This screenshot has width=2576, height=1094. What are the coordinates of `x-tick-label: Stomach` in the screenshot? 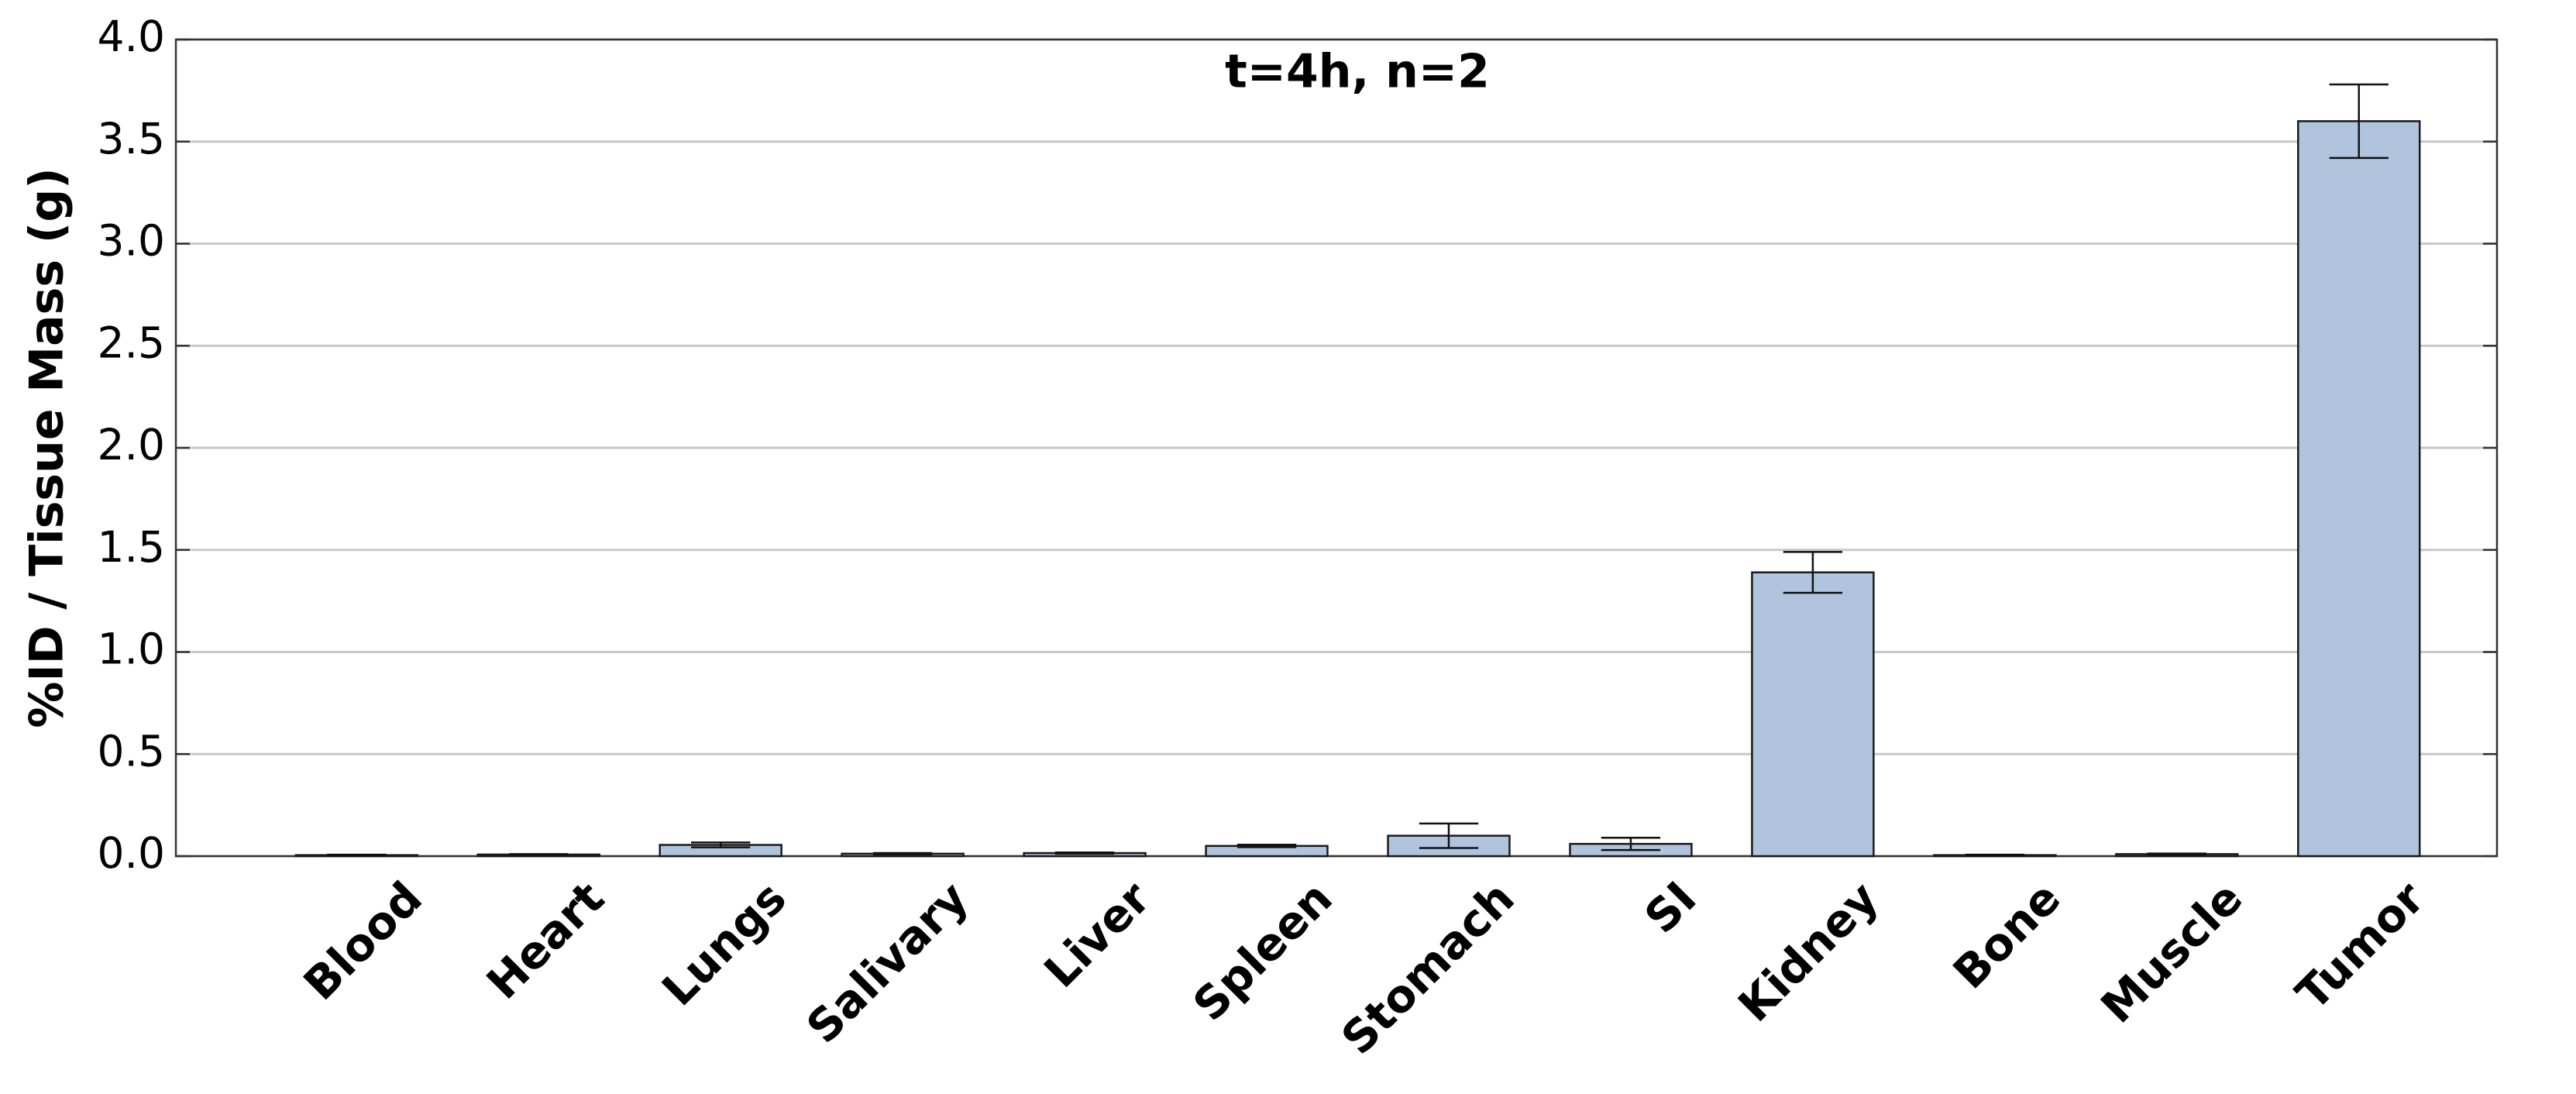 It's located at (1427, 968).